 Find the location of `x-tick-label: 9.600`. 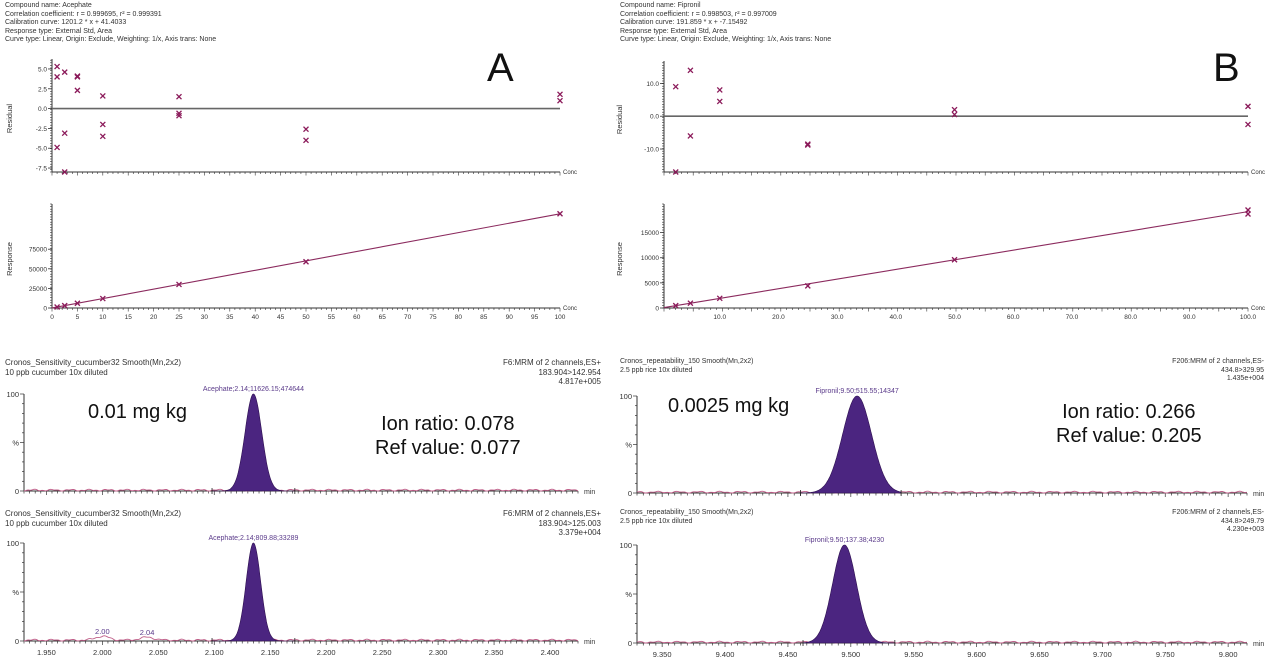

x-tick-label: 9.600 is located at coordinates (976, 654).